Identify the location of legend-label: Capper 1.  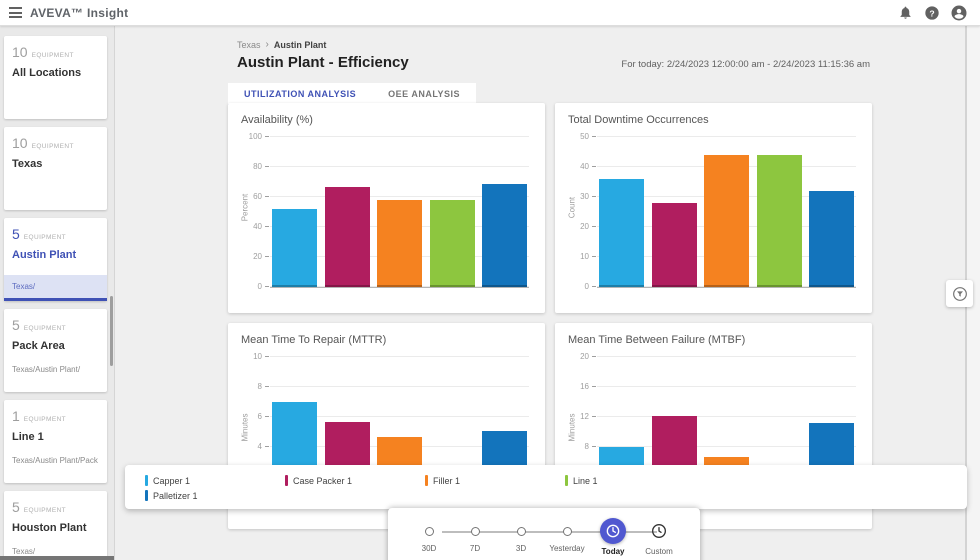
(172, 480).